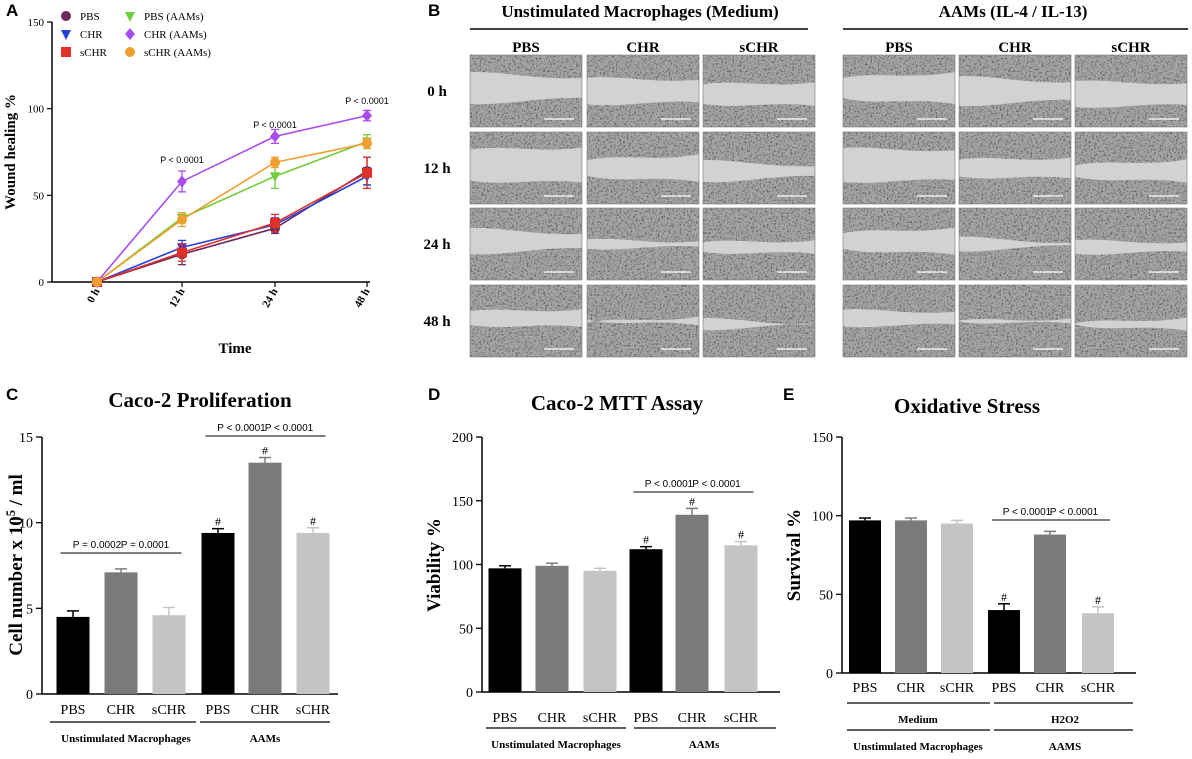 The height and width of the screenshot is (759, 1192). I want to click on column-label: CHR, so click(643, 48).